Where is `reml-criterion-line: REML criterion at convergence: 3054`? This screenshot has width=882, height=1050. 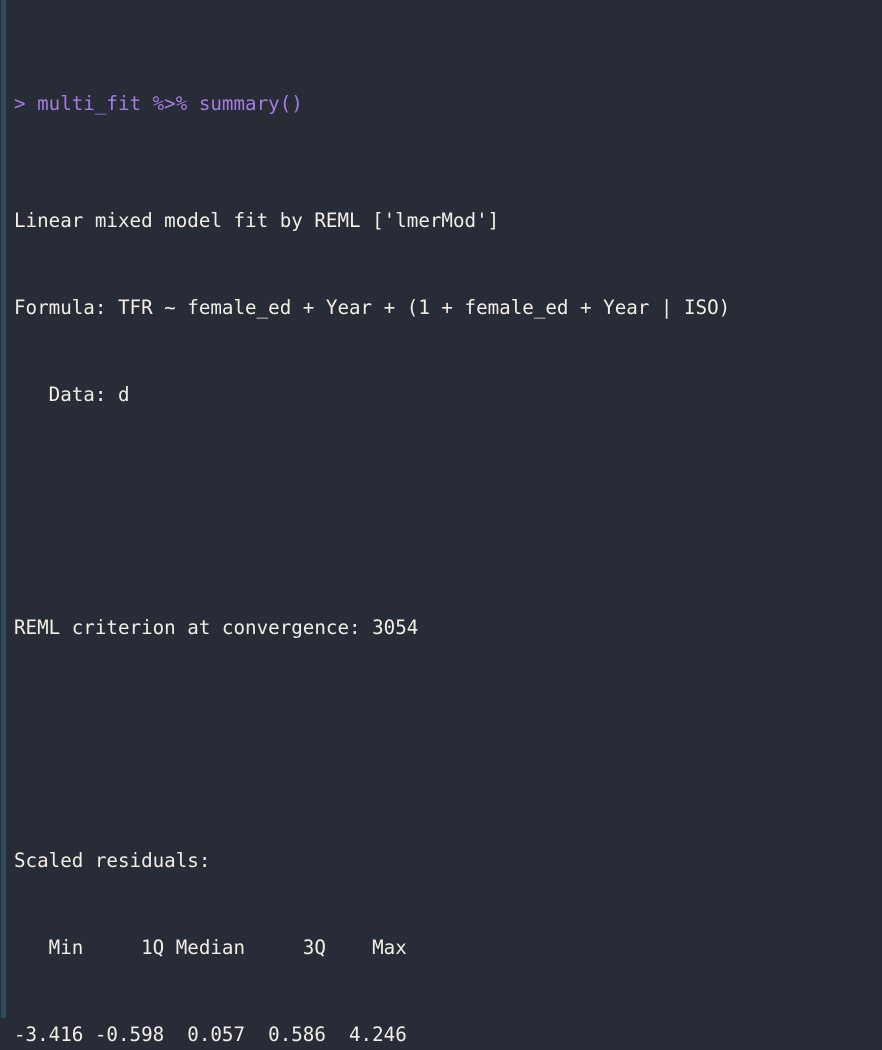
reml-criterion-line: REML criterion at convergence: 3054 is located at coordinates (216, 627).